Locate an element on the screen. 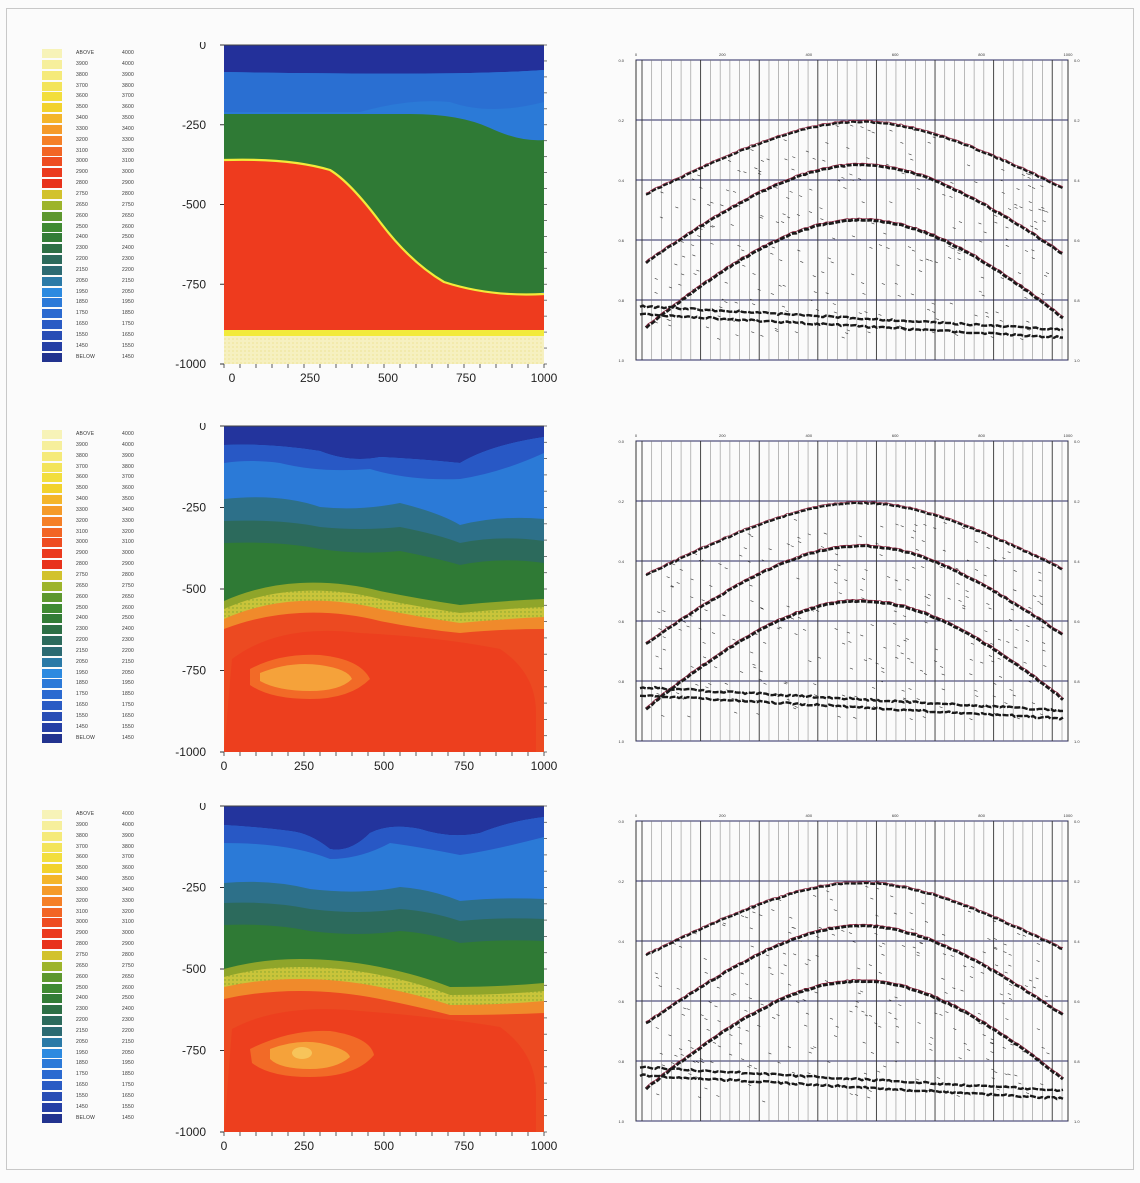  legend-value: 3000 is located at coordinates (128, 553).